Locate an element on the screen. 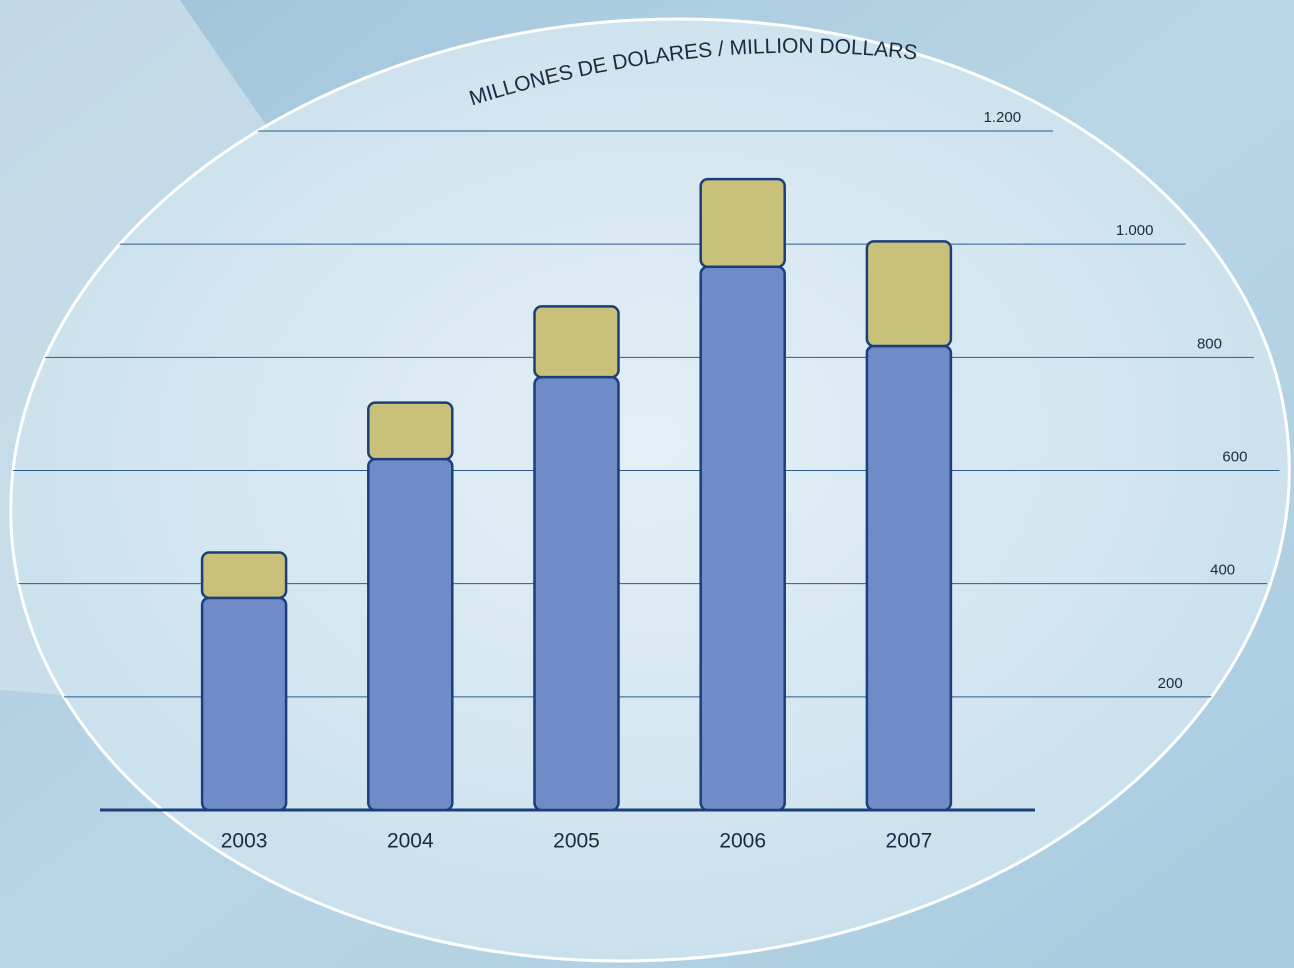  y-tick-label: 600 is located at coordinates (1234, 456).